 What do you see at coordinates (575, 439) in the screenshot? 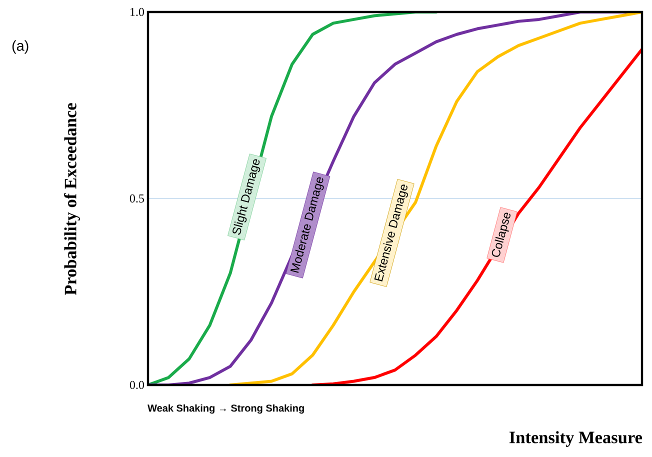
I see `x-axis-title: Intensity Measure` at bounding box center [575, 439].